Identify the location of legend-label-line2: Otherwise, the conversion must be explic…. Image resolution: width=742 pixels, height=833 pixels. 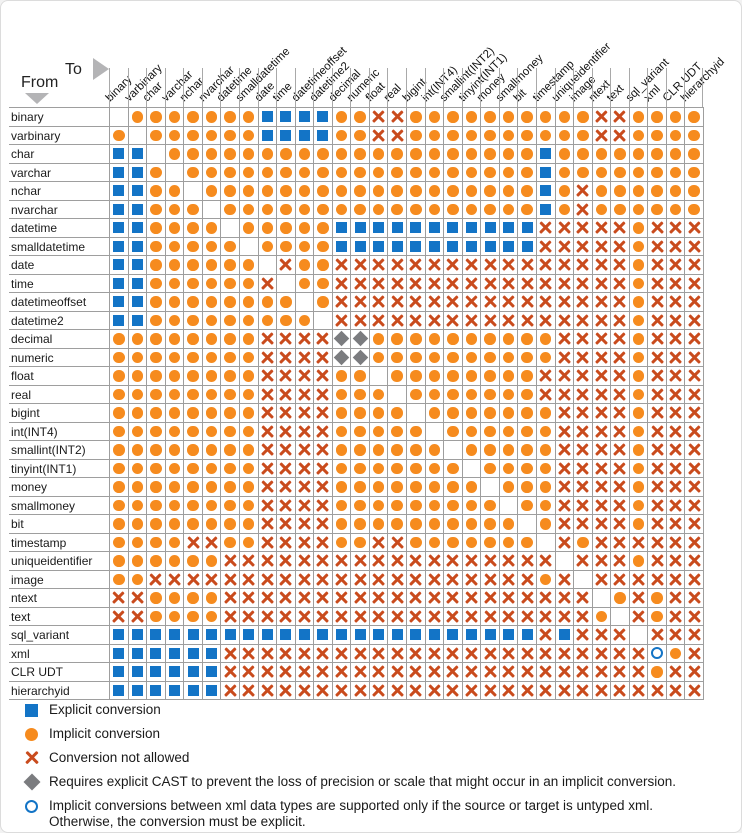
(177, 821).